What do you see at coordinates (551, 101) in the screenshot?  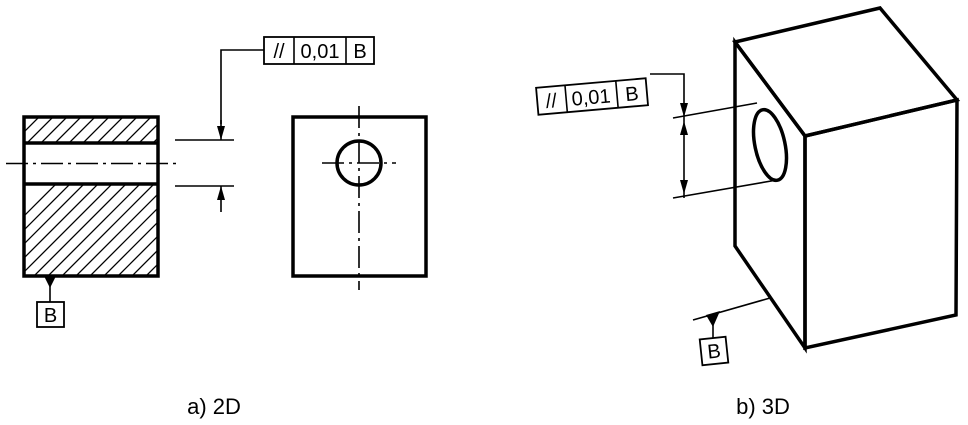 I see `parallelism-symbol-3d: //` at bounding box center [551, 101].